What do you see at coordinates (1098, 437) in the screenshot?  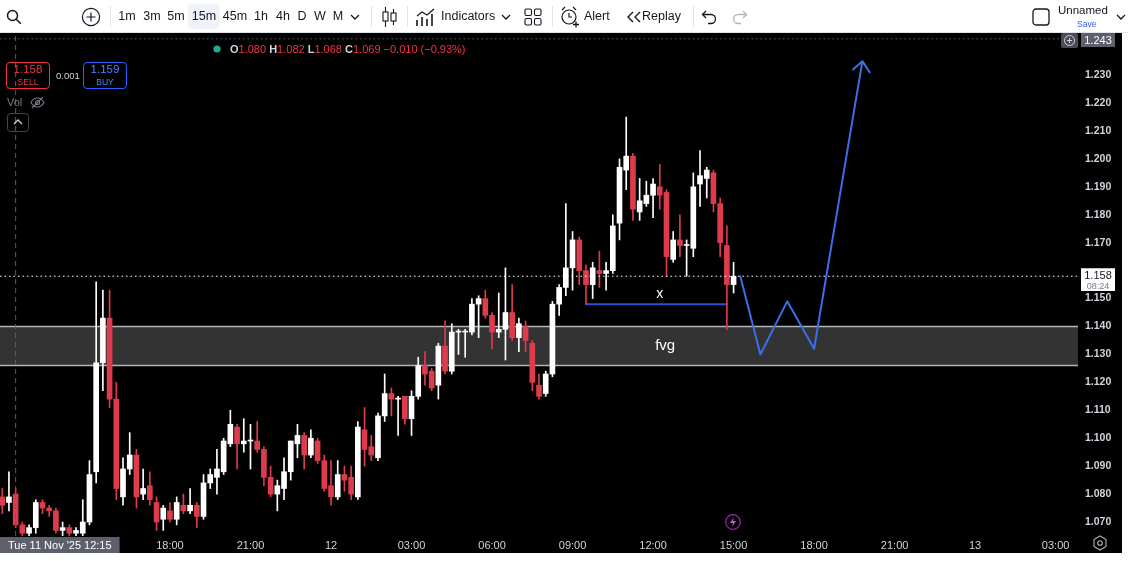 I see `y-tick-label: 1.100` at bounding box center [1098, 437].